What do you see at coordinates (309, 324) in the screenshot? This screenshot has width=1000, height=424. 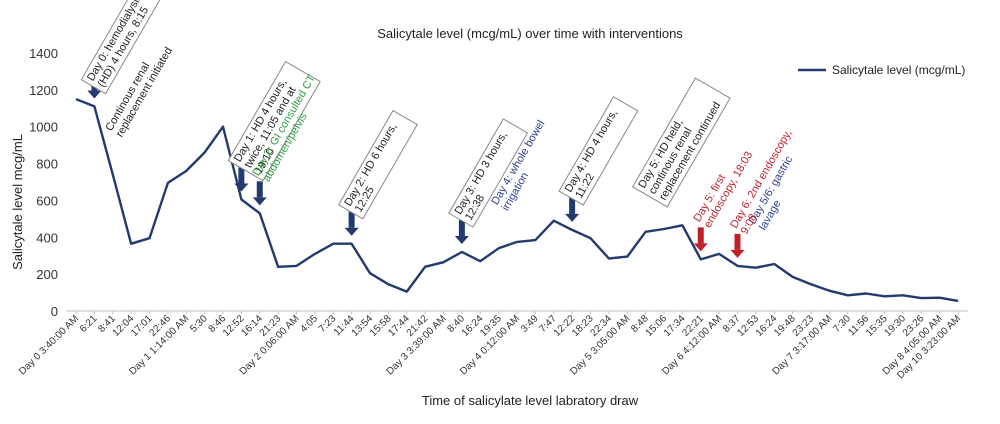 I see `x-tick-label-13: 4:05` at bounding box center [309, 324].